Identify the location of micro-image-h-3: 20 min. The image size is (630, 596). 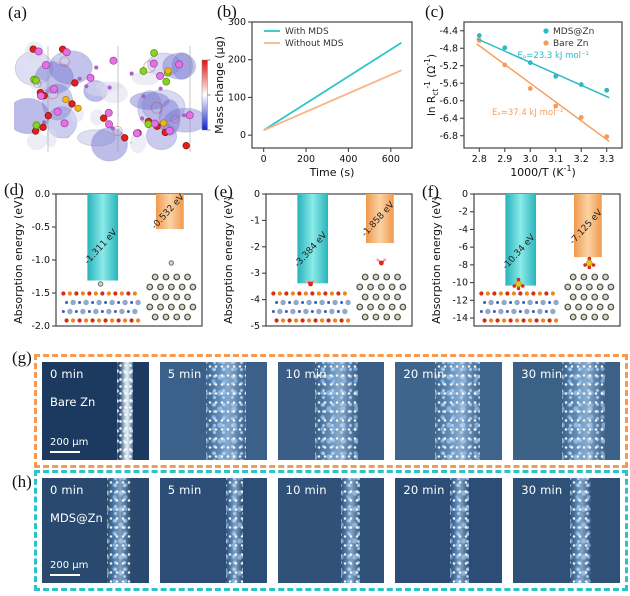
(449, 530).